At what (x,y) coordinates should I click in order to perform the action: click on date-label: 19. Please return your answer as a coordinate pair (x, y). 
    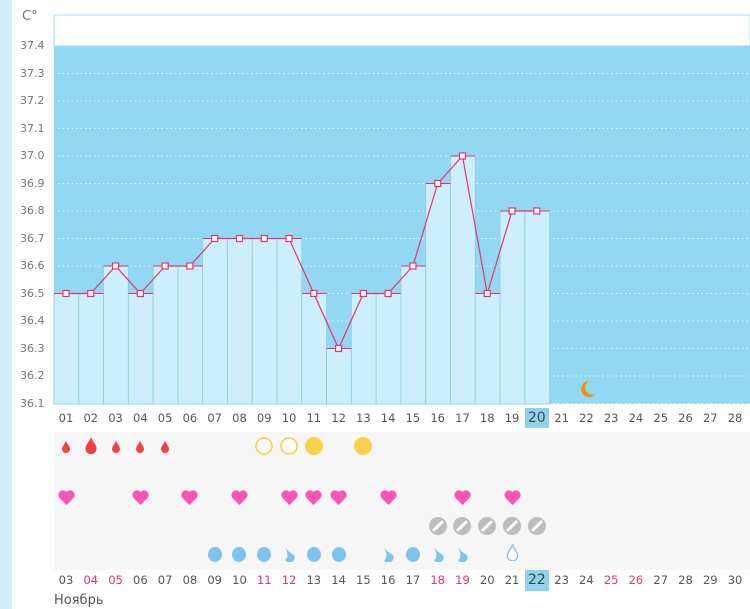
    Looking at the image, I should click on (462, 580).